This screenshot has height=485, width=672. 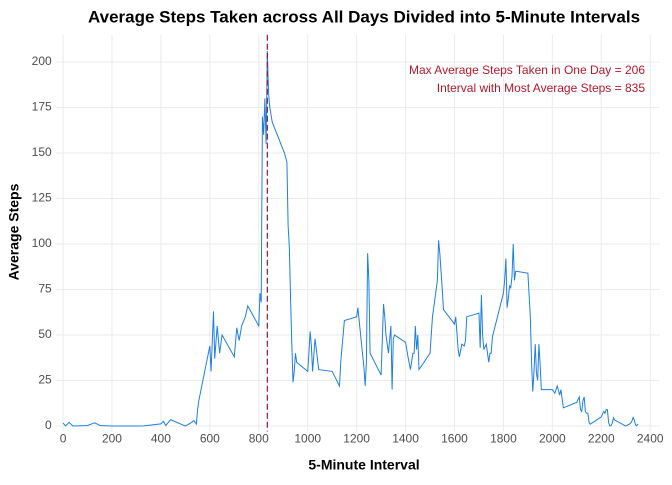 What do you see at coordinates (42, 198) in the screenshot?
I see `y-tick-label: 125` at bounding box center [42, 198].